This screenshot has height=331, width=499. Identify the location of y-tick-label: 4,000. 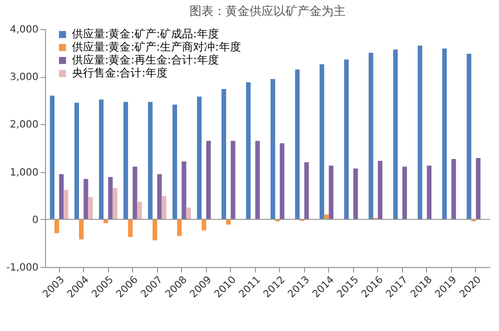
(24, 30).